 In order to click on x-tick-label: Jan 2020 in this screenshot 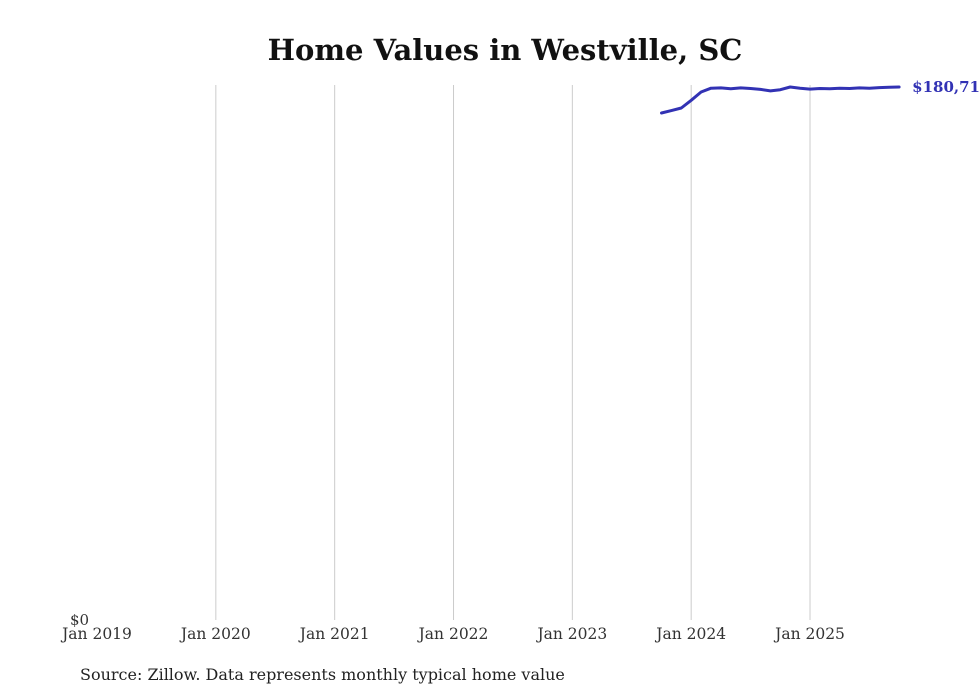, I will do `click(215, 634)`.